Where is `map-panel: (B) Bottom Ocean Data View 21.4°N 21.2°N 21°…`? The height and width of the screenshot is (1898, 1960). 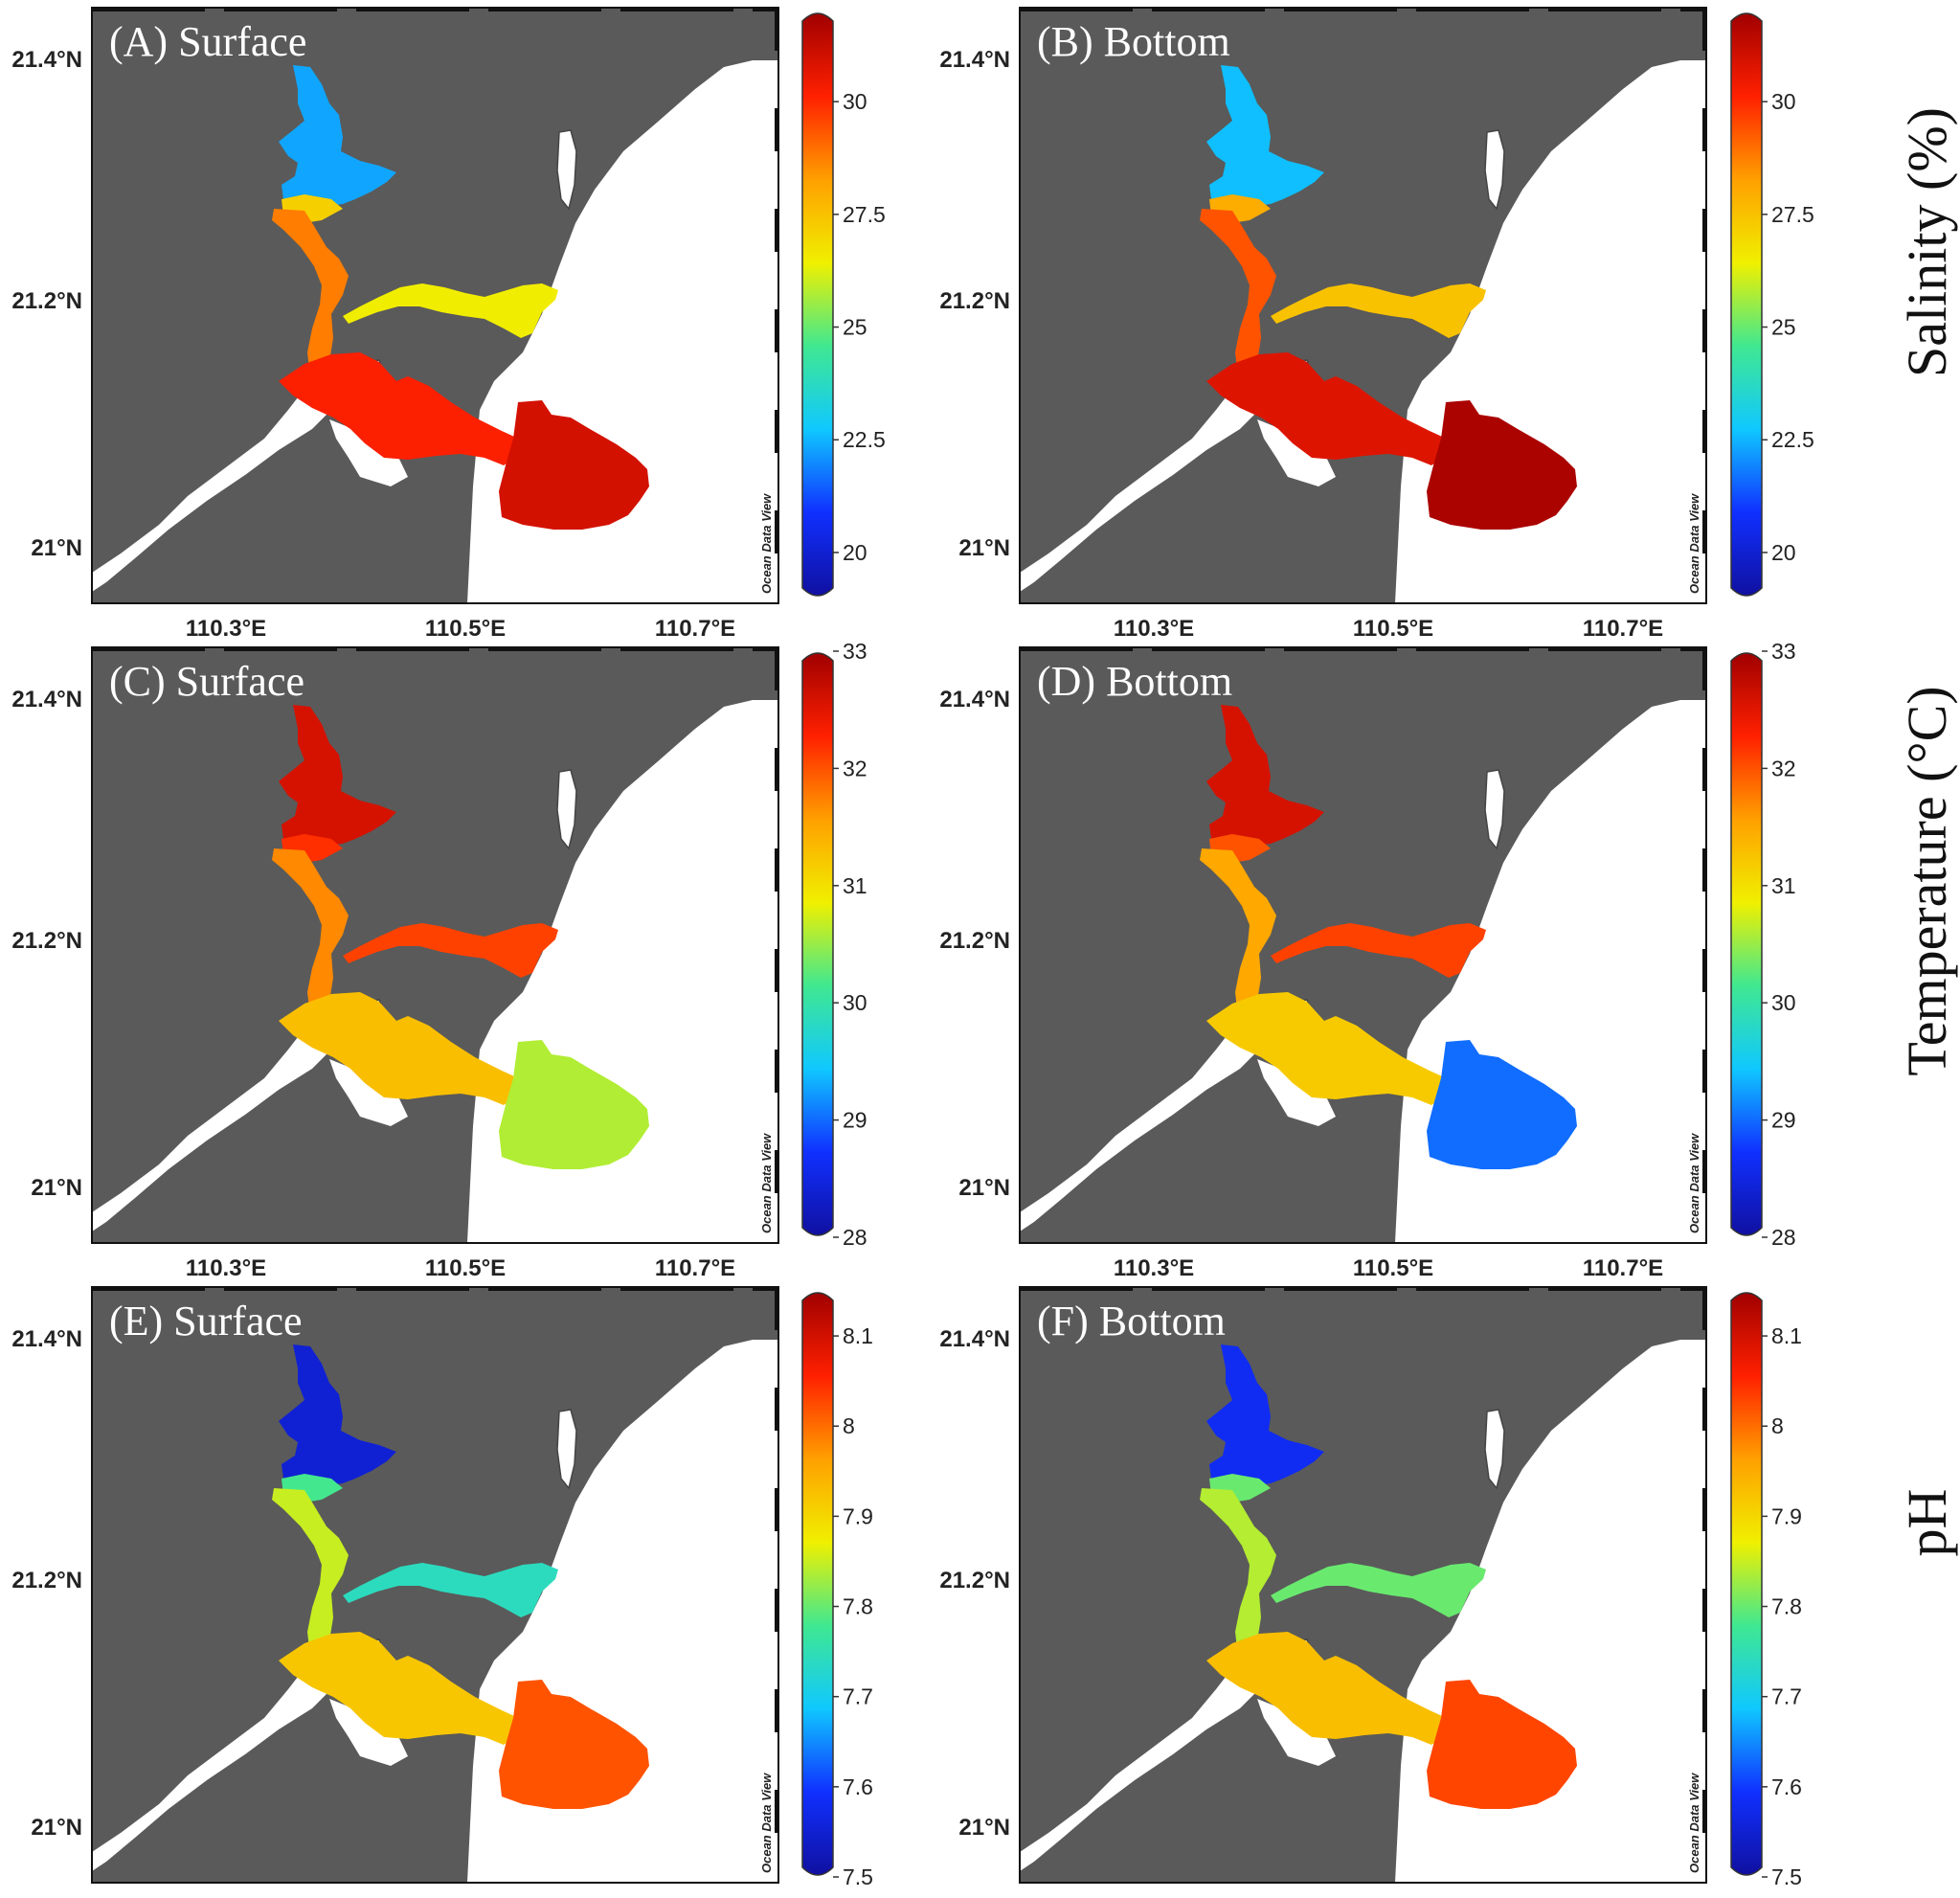
map-panel: (B) Bottom Ocean Data View 21.4°N 21.2°N 21°… is located at coordinates (1323, 324).